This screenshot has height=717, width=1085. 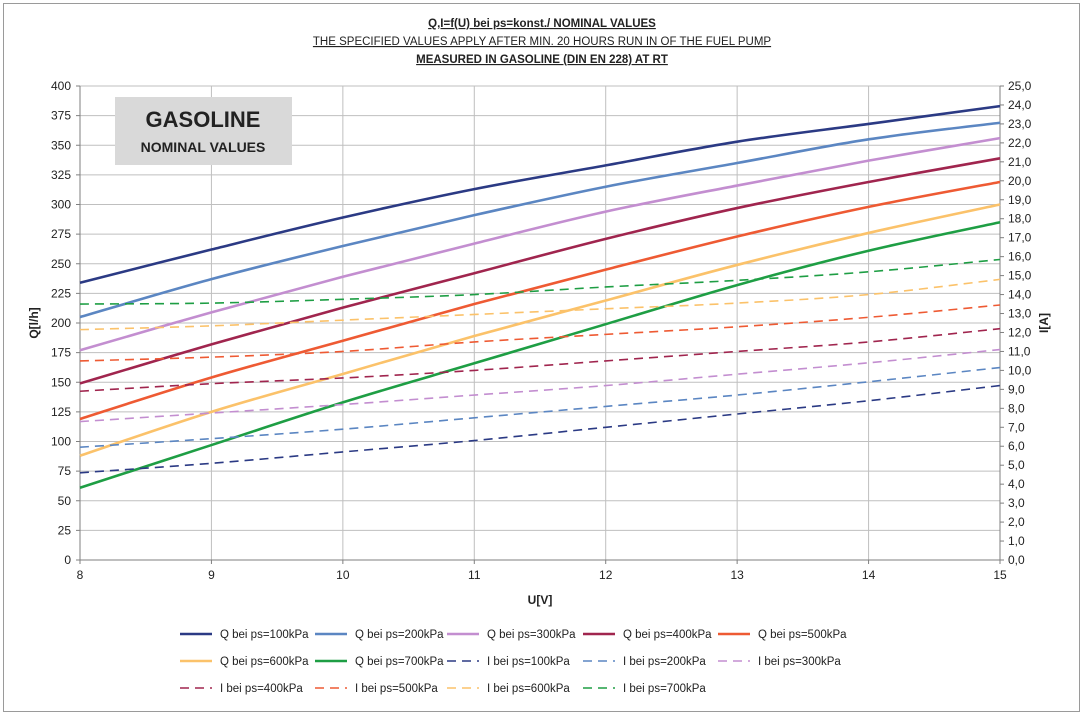 I want to click on y-tick-label: 100, so click(x=61, y=442).